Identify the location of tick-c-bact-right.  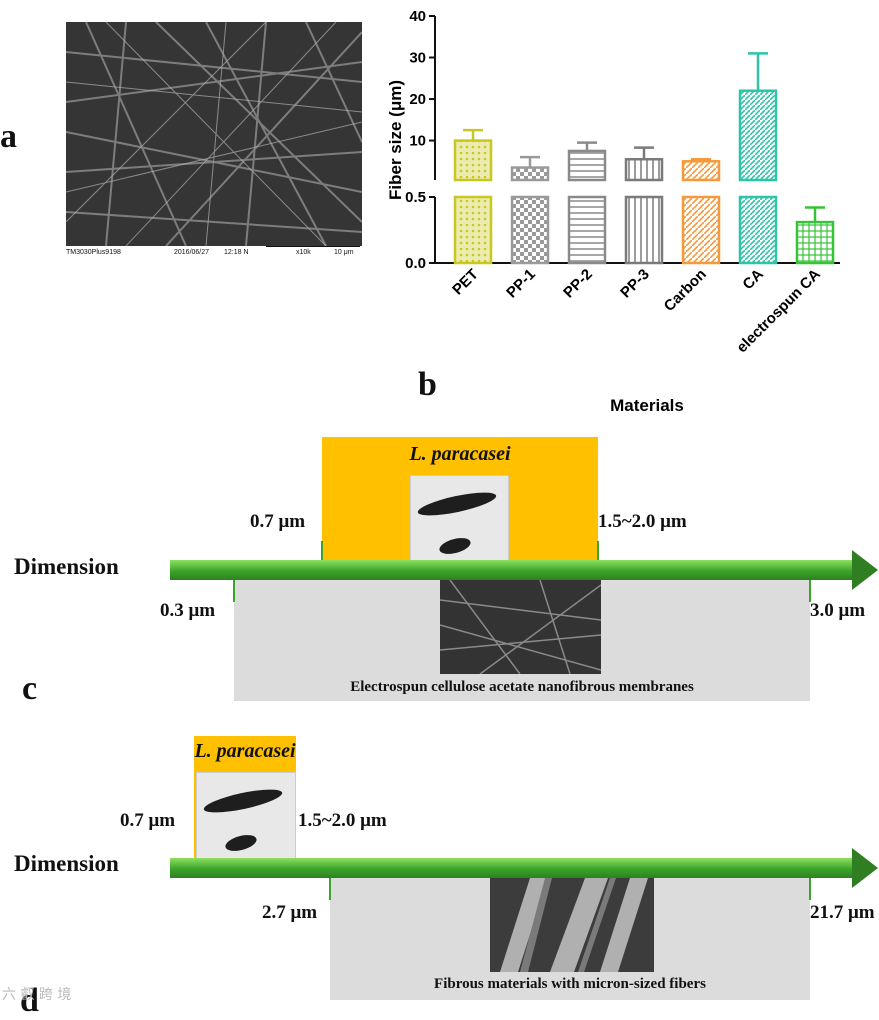
(598, 551).